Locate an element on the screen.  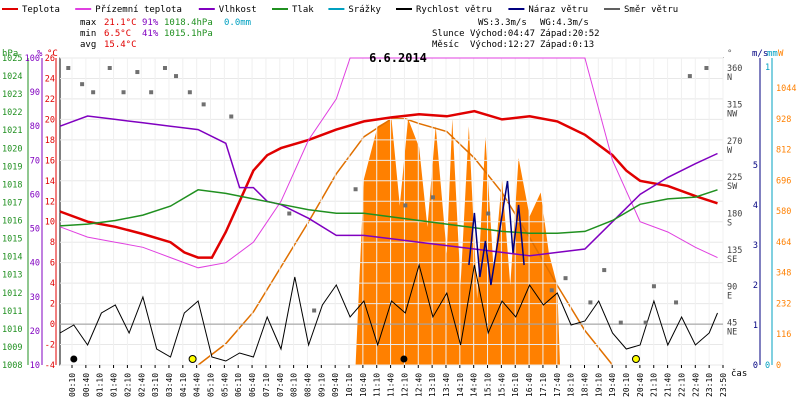
tick-label-ms: 1 is located at coordinates (755, 326).